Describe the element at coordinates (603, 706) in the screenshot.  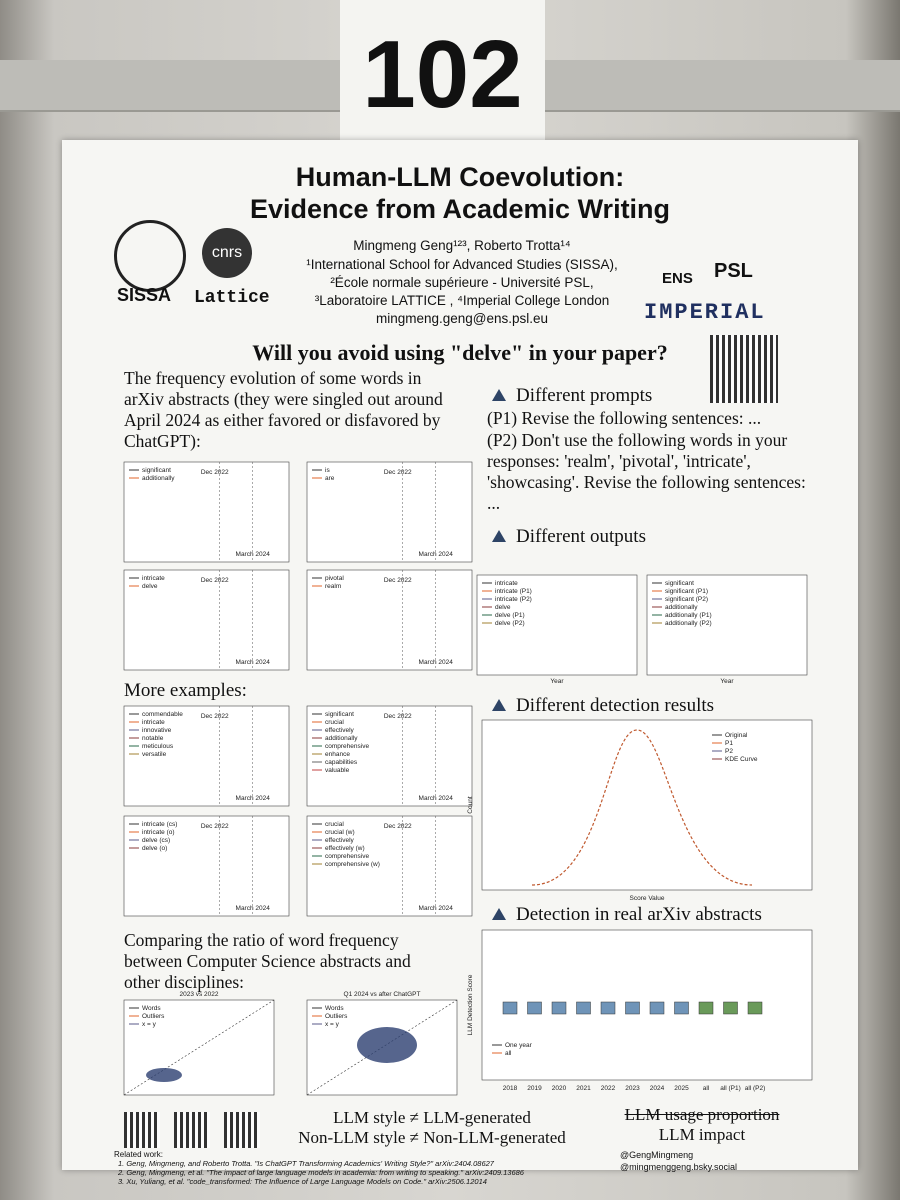
I see `section-heading: Different detection results` at that location.